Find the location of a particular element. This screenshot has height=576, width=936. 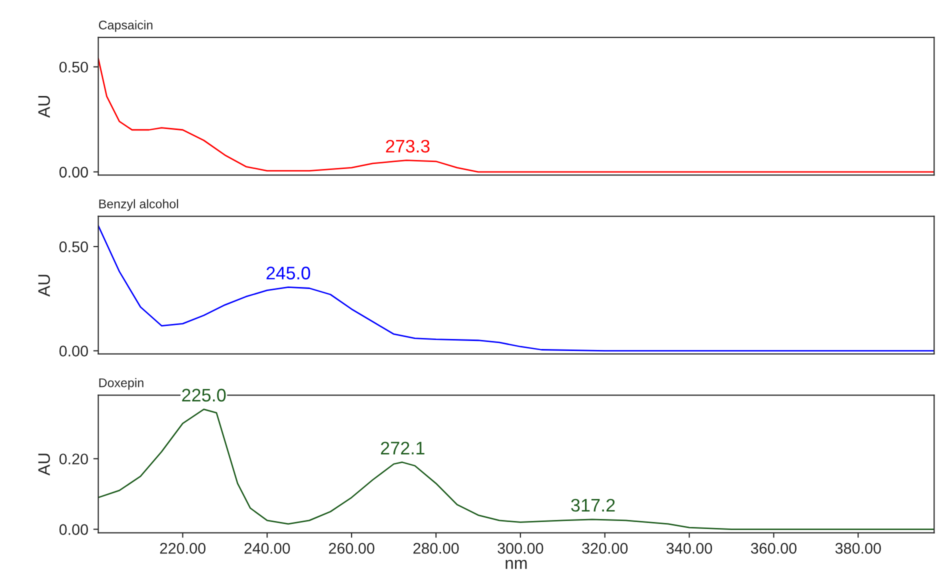

x-tick-label: 320.00 is located at coordinates (605, 548).